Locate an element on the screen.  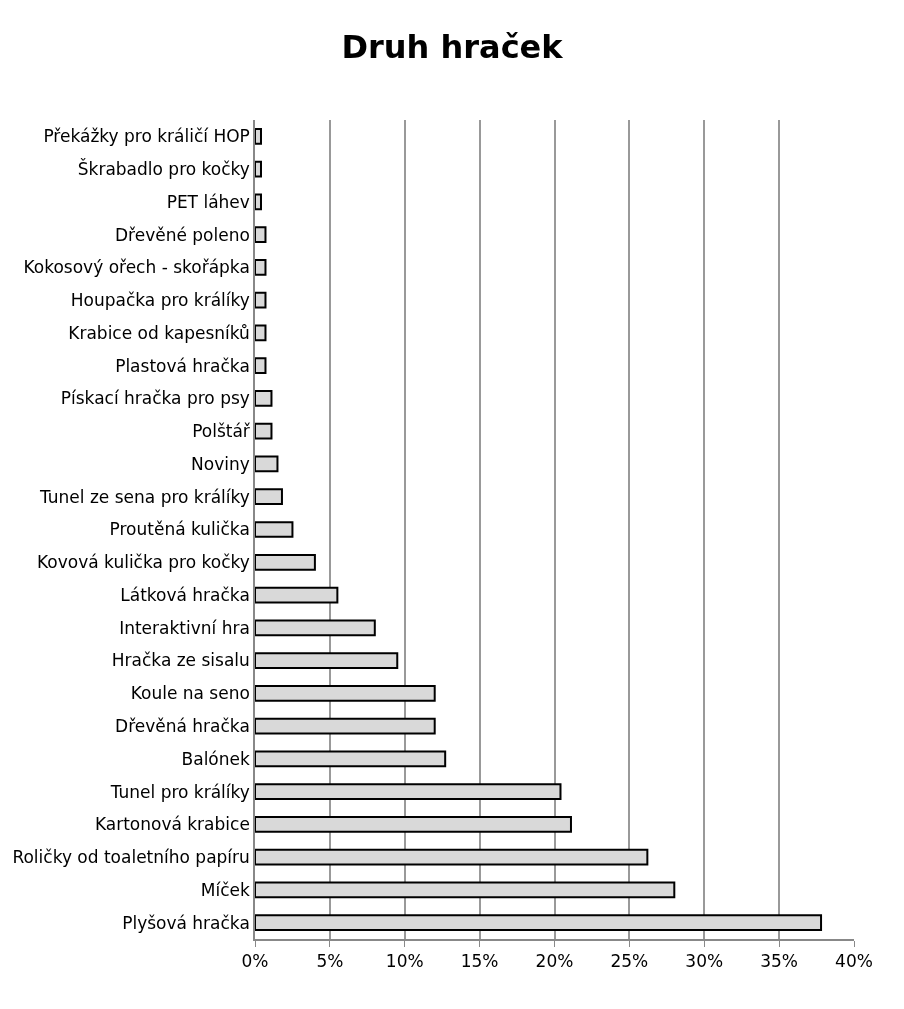
y-tick-label: Látková hračka is located at coordinates (185, 594).